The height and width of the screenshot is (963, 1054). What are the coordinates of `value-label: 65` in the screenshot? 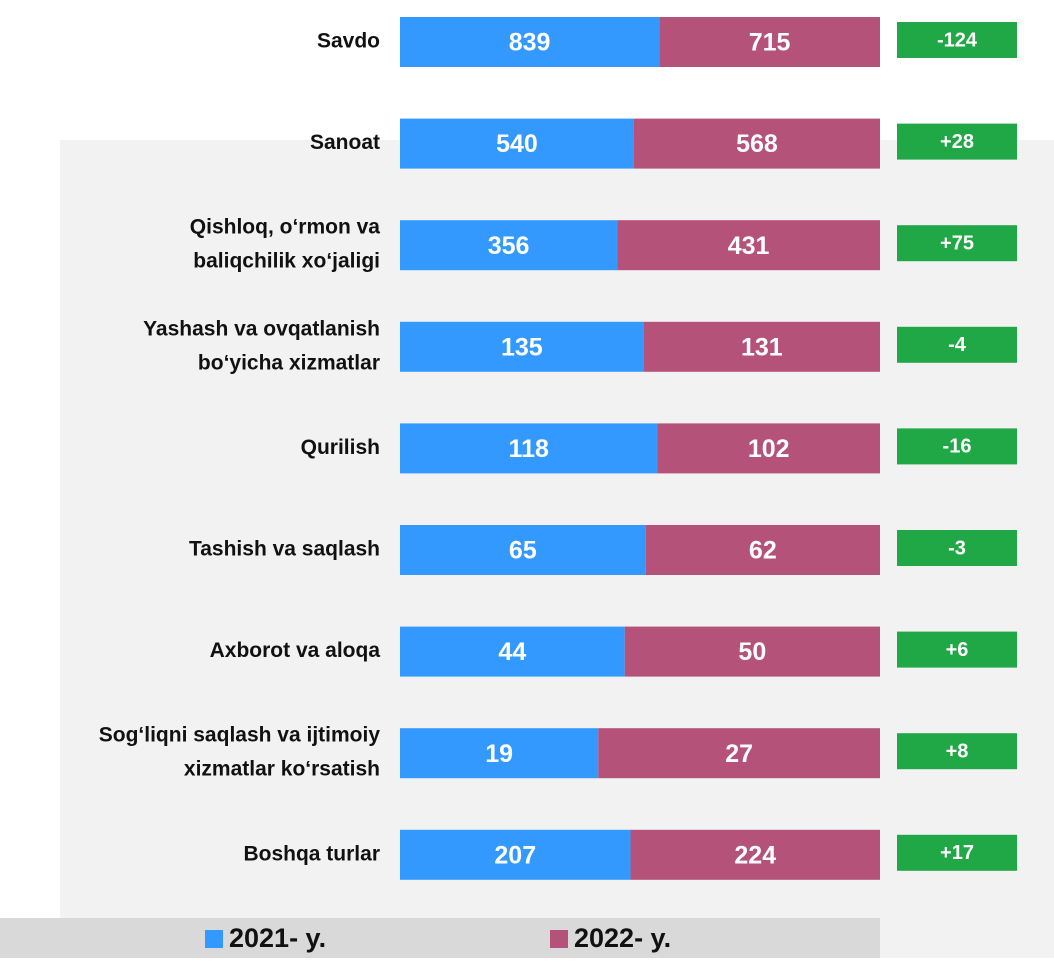 It's located at (523, 551).